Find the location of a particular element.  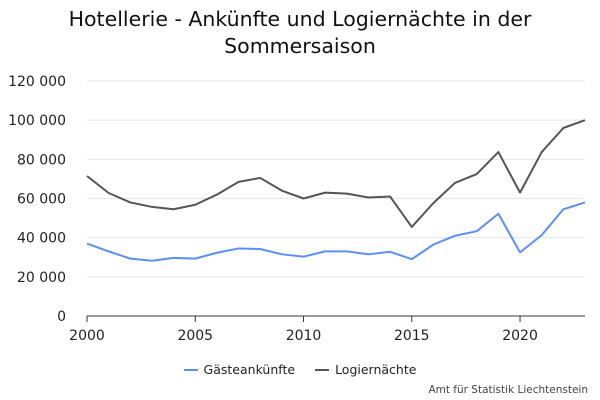

y-tick-label: 40 000 is located at coordinates (41, 239).